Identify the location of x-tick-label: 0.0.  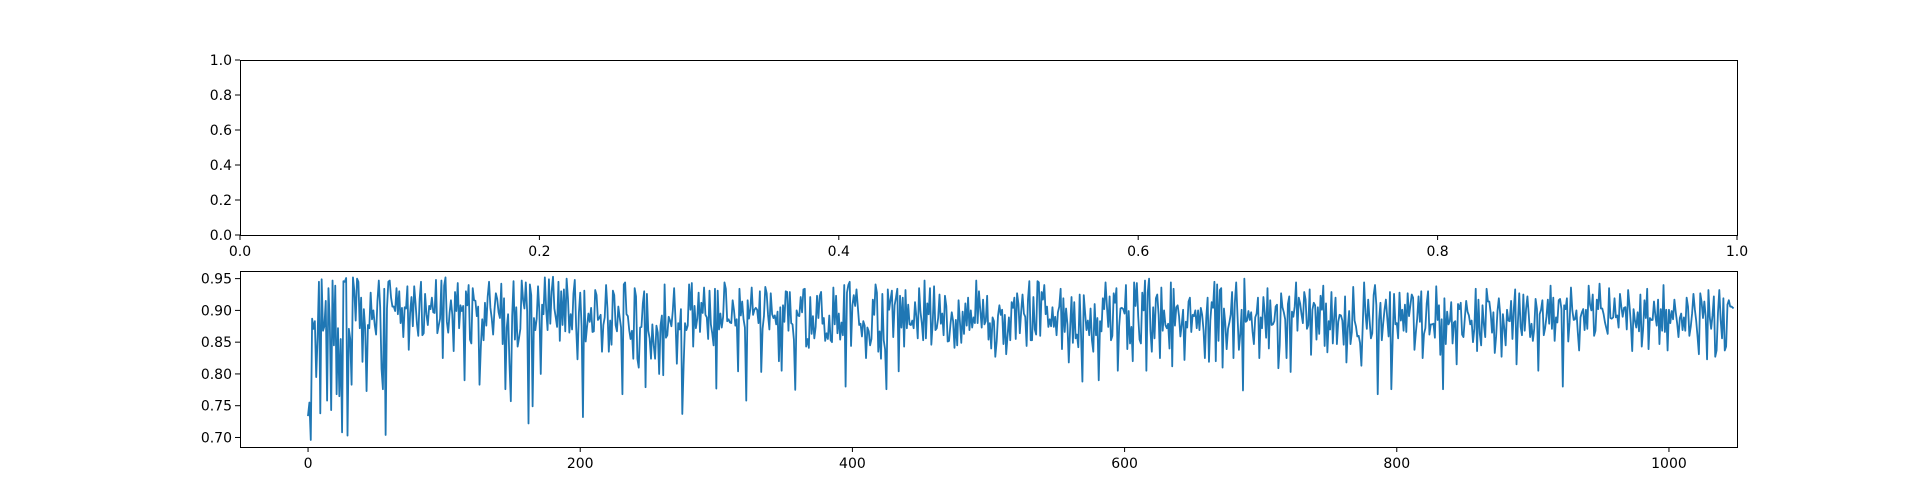
(240, 252).